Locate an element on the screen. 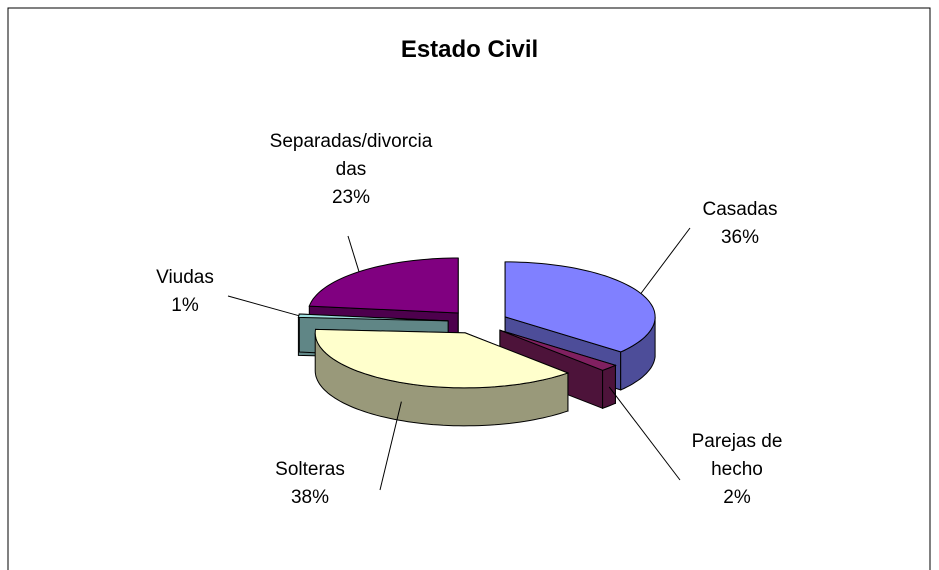 Image resolution: width=939 pixels, height=570 pixels. slice-label: Separadas/divorciadas 23% is located at coordinates (351, 170).